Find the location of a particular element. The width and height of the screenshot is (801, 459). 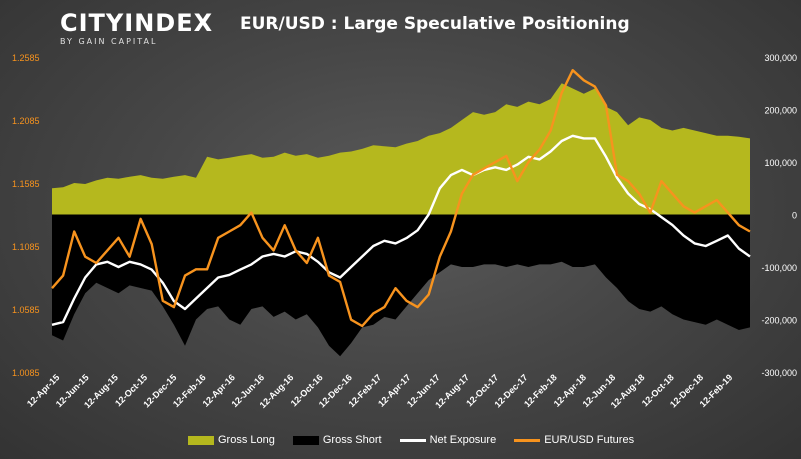

legend-item-eurusd-futures: EUR/USD Futures is located at coordinates (574, 440).